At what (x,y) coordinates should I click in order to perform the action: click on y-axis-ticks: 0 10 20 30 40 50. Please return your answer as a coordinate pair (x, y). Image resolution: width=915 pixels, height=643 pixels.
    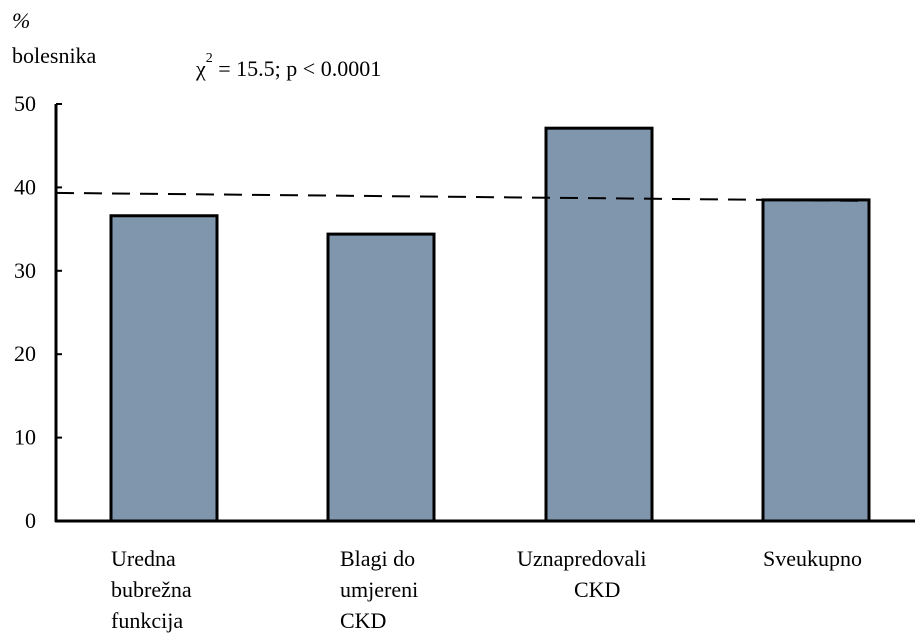
    Looking at the image, I should click on (38, 312).